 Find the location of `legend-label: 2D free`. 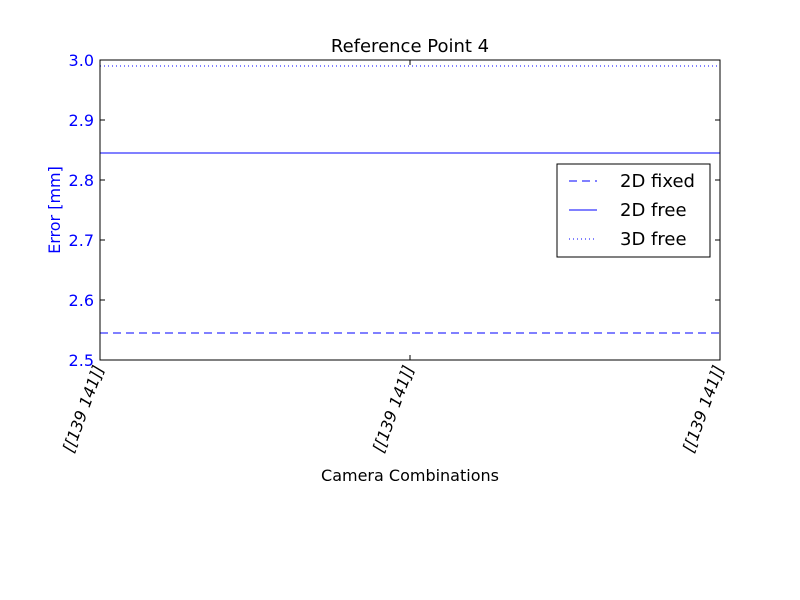

legend-label: 2D free is located at coordinates (653, 210).